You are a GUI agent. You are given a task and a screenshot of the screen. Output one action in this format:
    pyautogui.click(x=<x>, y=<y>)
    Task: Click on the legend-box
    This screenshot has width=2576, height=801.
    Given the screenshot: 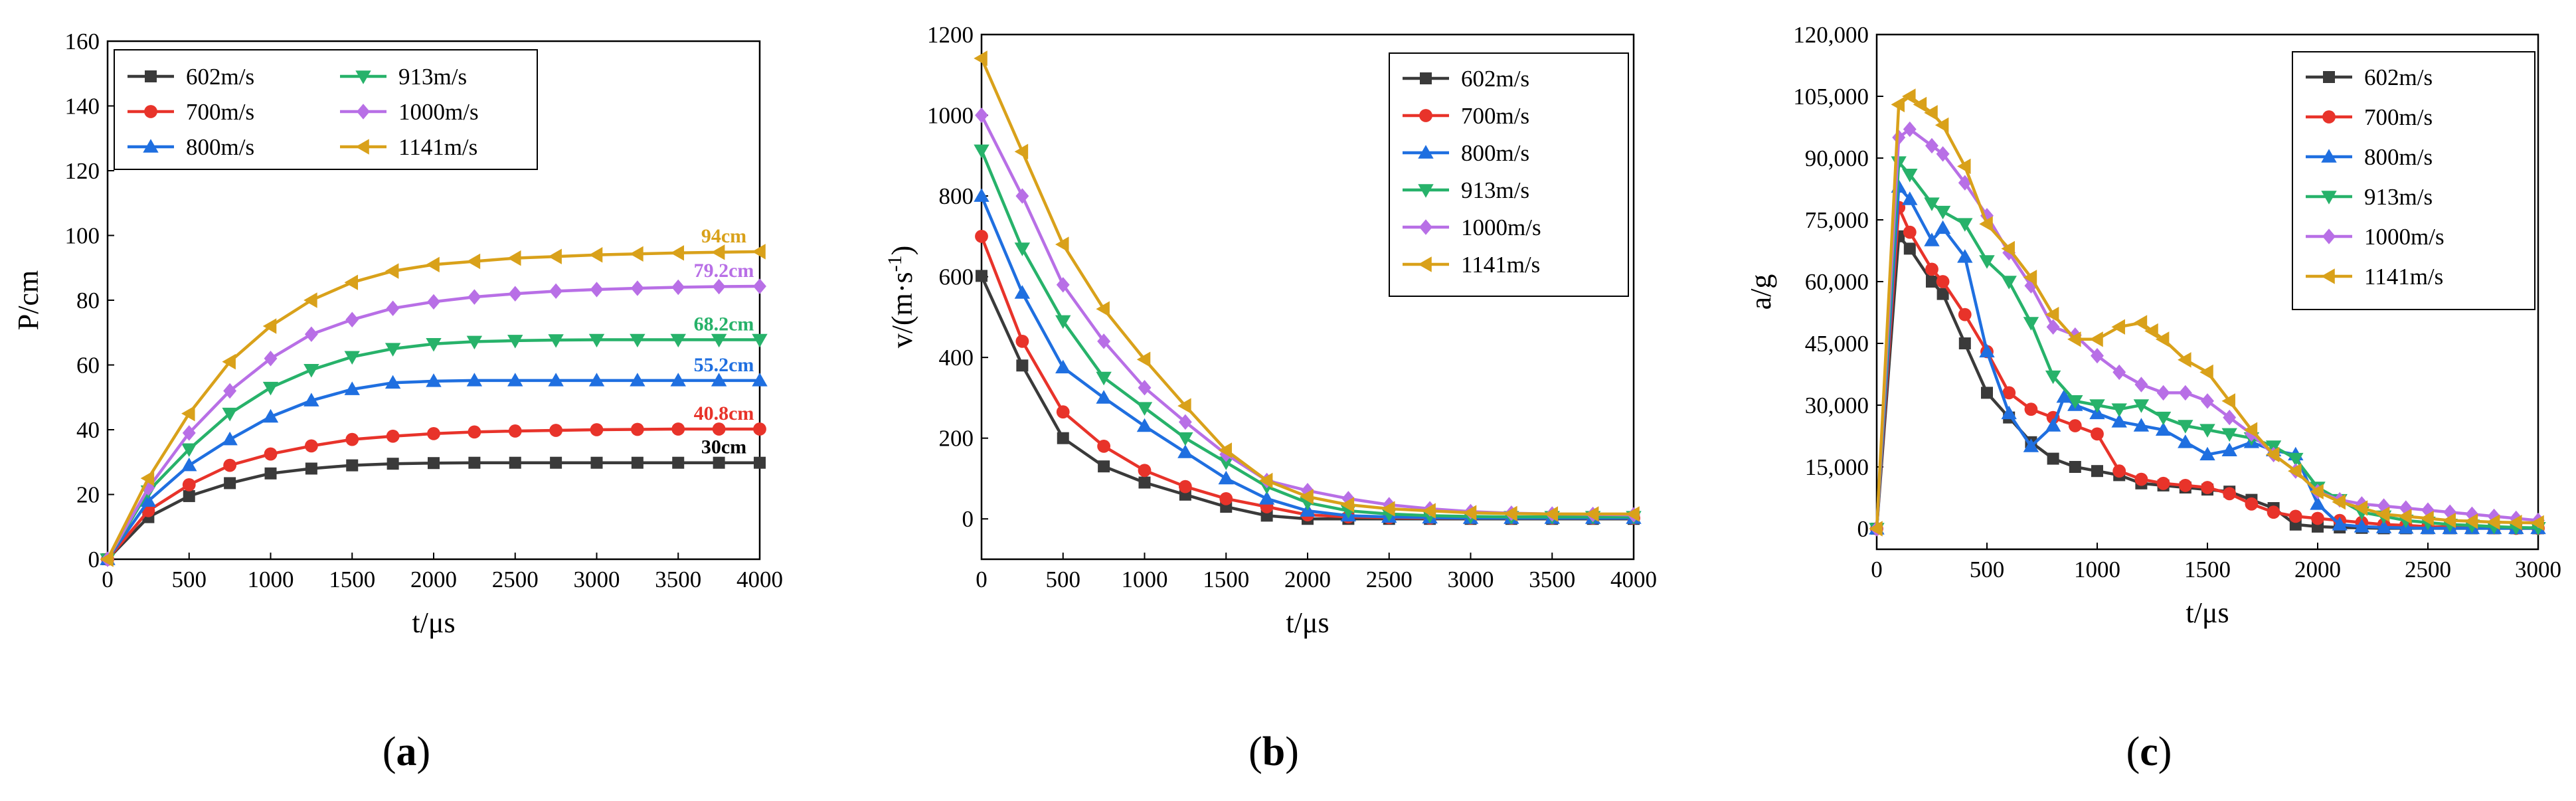 What is the action you would take?
    pyautogui.click(x=326, y=109)
    